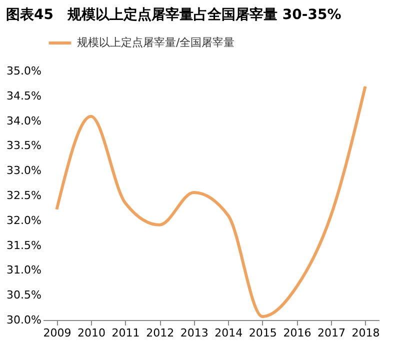 The image size is (393, 346). I want to click on y-tick-label: 31.0%, so click(24, 270).